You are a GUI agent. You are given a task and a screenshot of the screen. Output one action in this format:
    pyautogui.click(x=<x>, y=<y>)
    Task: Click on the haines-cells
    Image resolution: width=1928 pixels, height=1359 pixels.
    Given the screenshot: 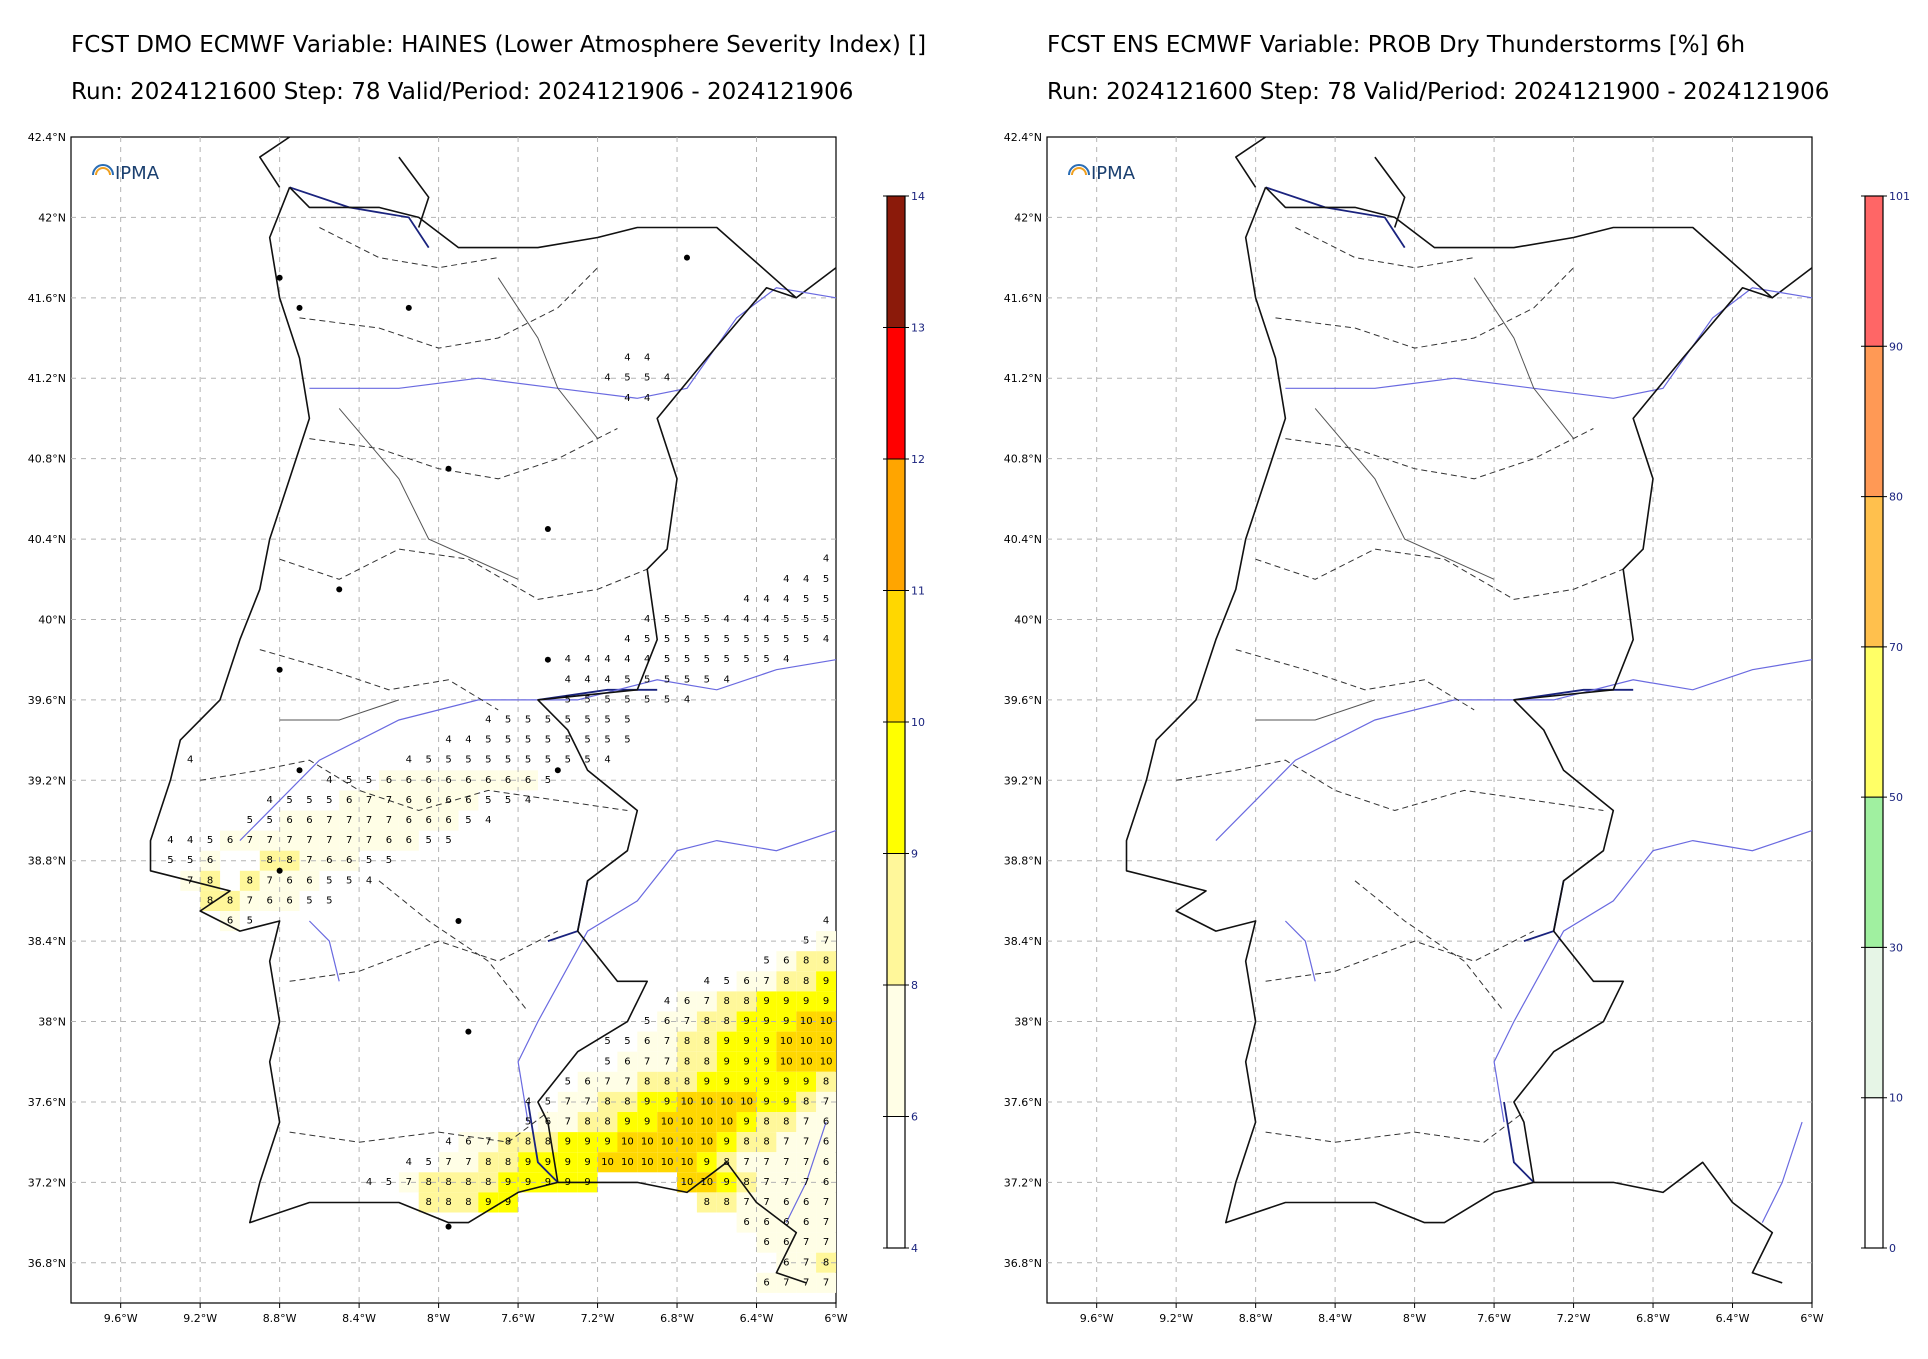 What is the action you would take?
    pyautogui.click(x=508, y=1031)
    